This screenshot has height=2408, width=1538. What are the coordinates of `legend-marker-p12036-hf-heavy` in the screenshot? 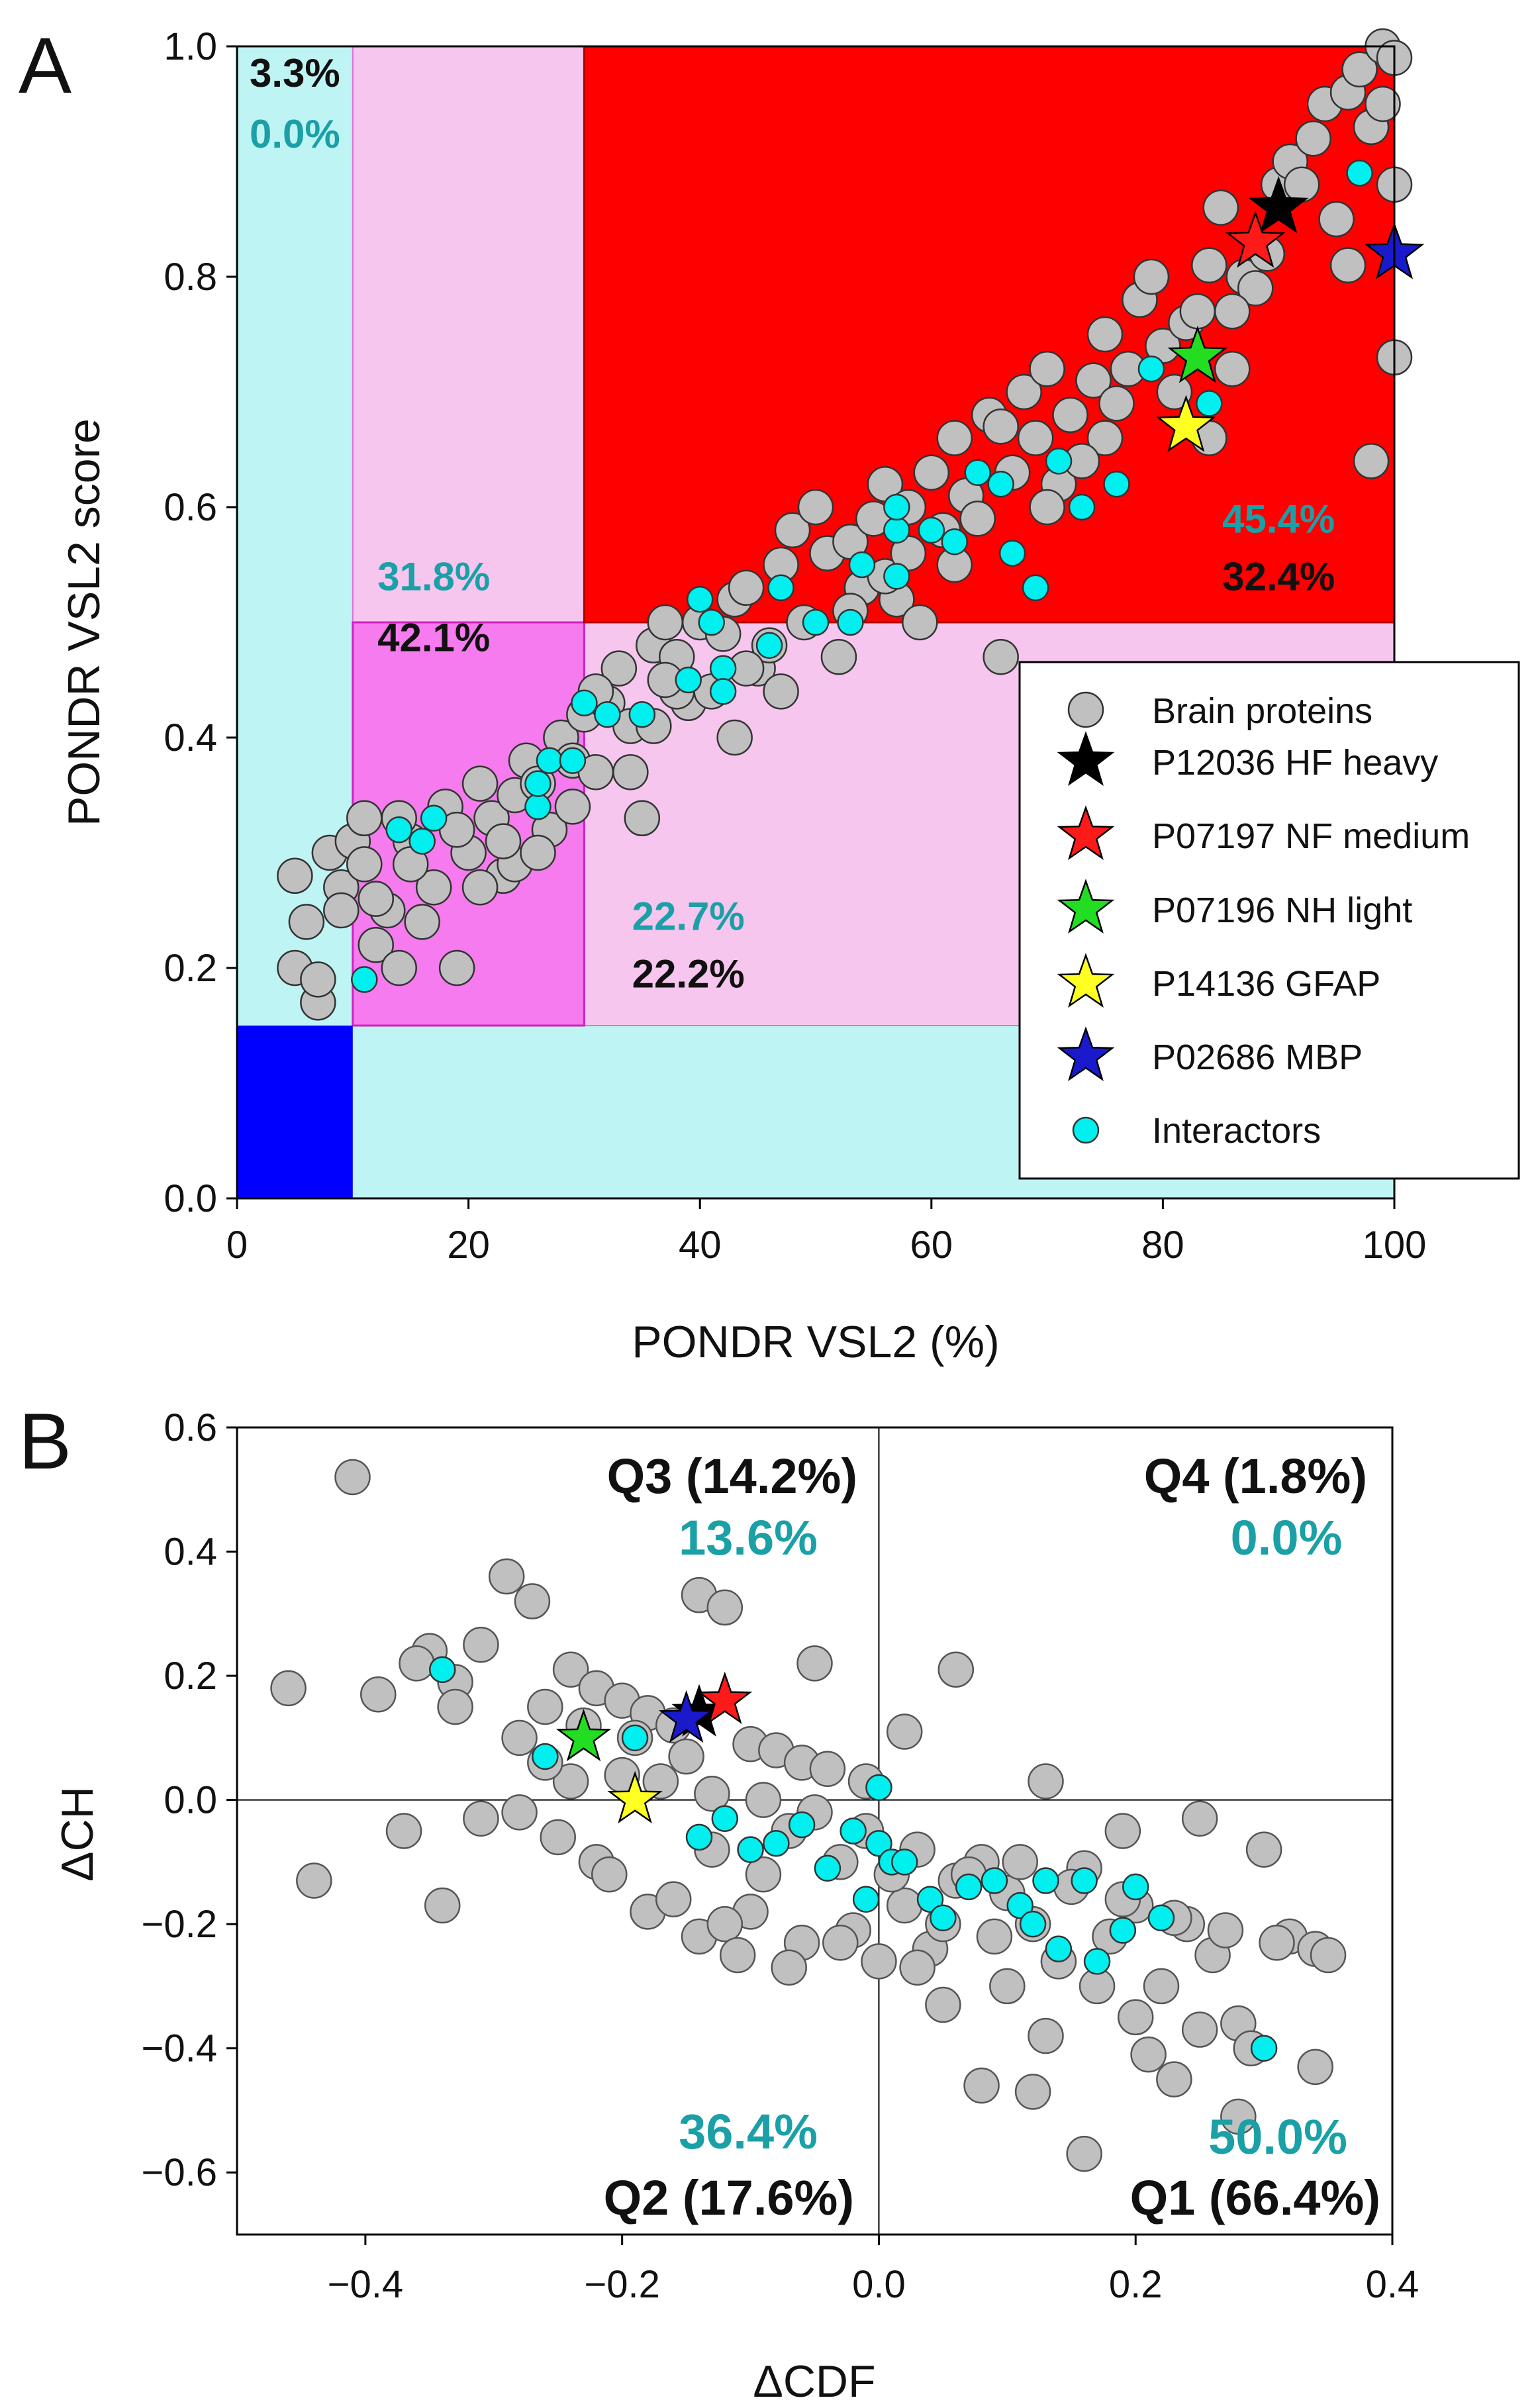 It's located at (1086, 759).